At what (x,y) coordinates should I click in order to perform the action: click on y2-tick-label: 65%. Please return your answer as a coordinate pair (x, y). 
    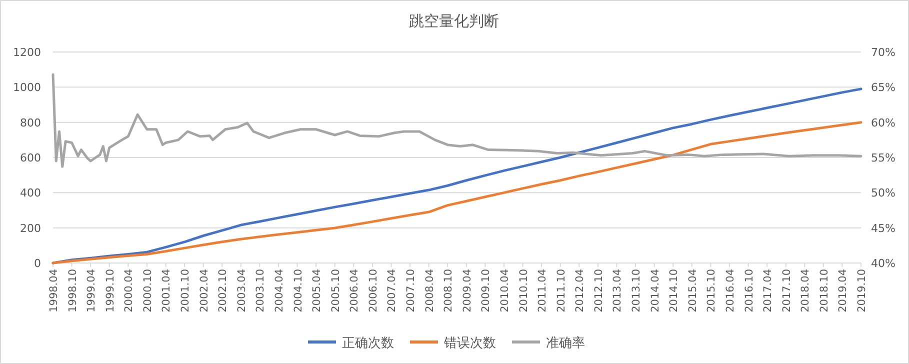
    Looking at the image, I should click on (883, 87).